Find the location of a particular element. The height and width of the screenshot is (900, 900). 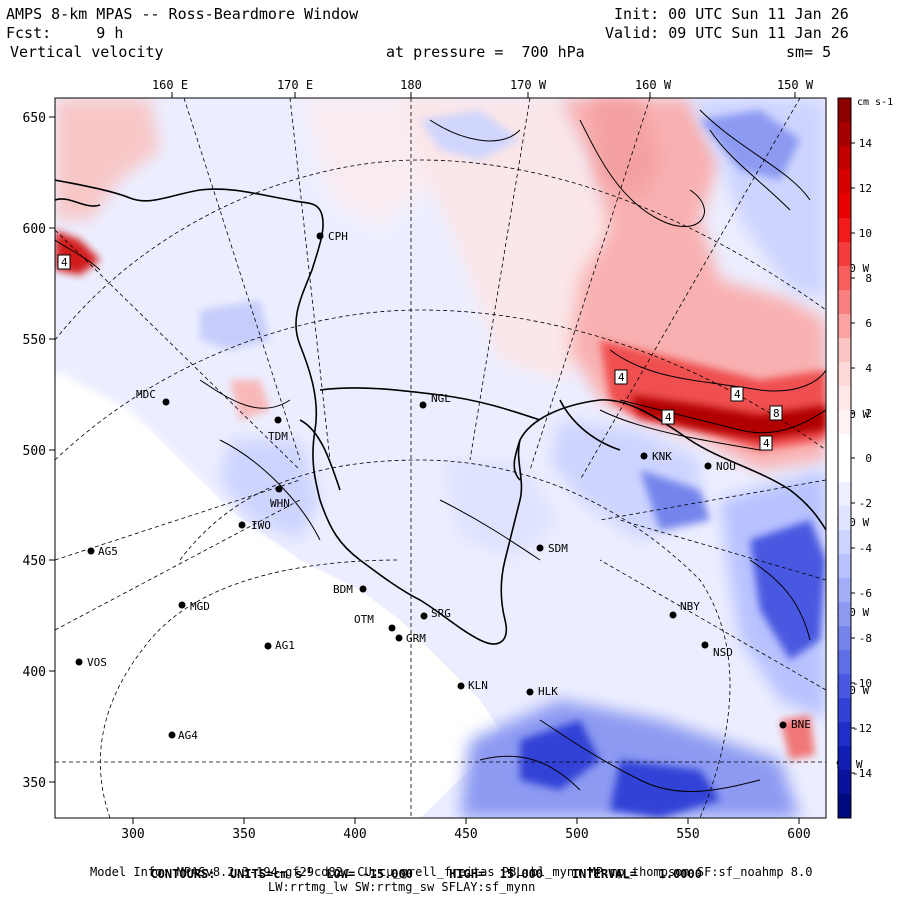

colorbar-label: 4 is located at coordinates (868, 368).